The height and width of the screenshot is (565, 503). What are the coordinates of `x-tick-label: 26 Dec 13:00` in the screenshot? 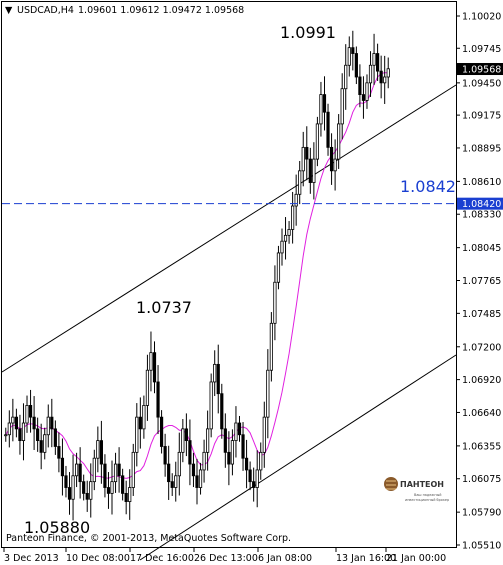 It's located at (226, 558).